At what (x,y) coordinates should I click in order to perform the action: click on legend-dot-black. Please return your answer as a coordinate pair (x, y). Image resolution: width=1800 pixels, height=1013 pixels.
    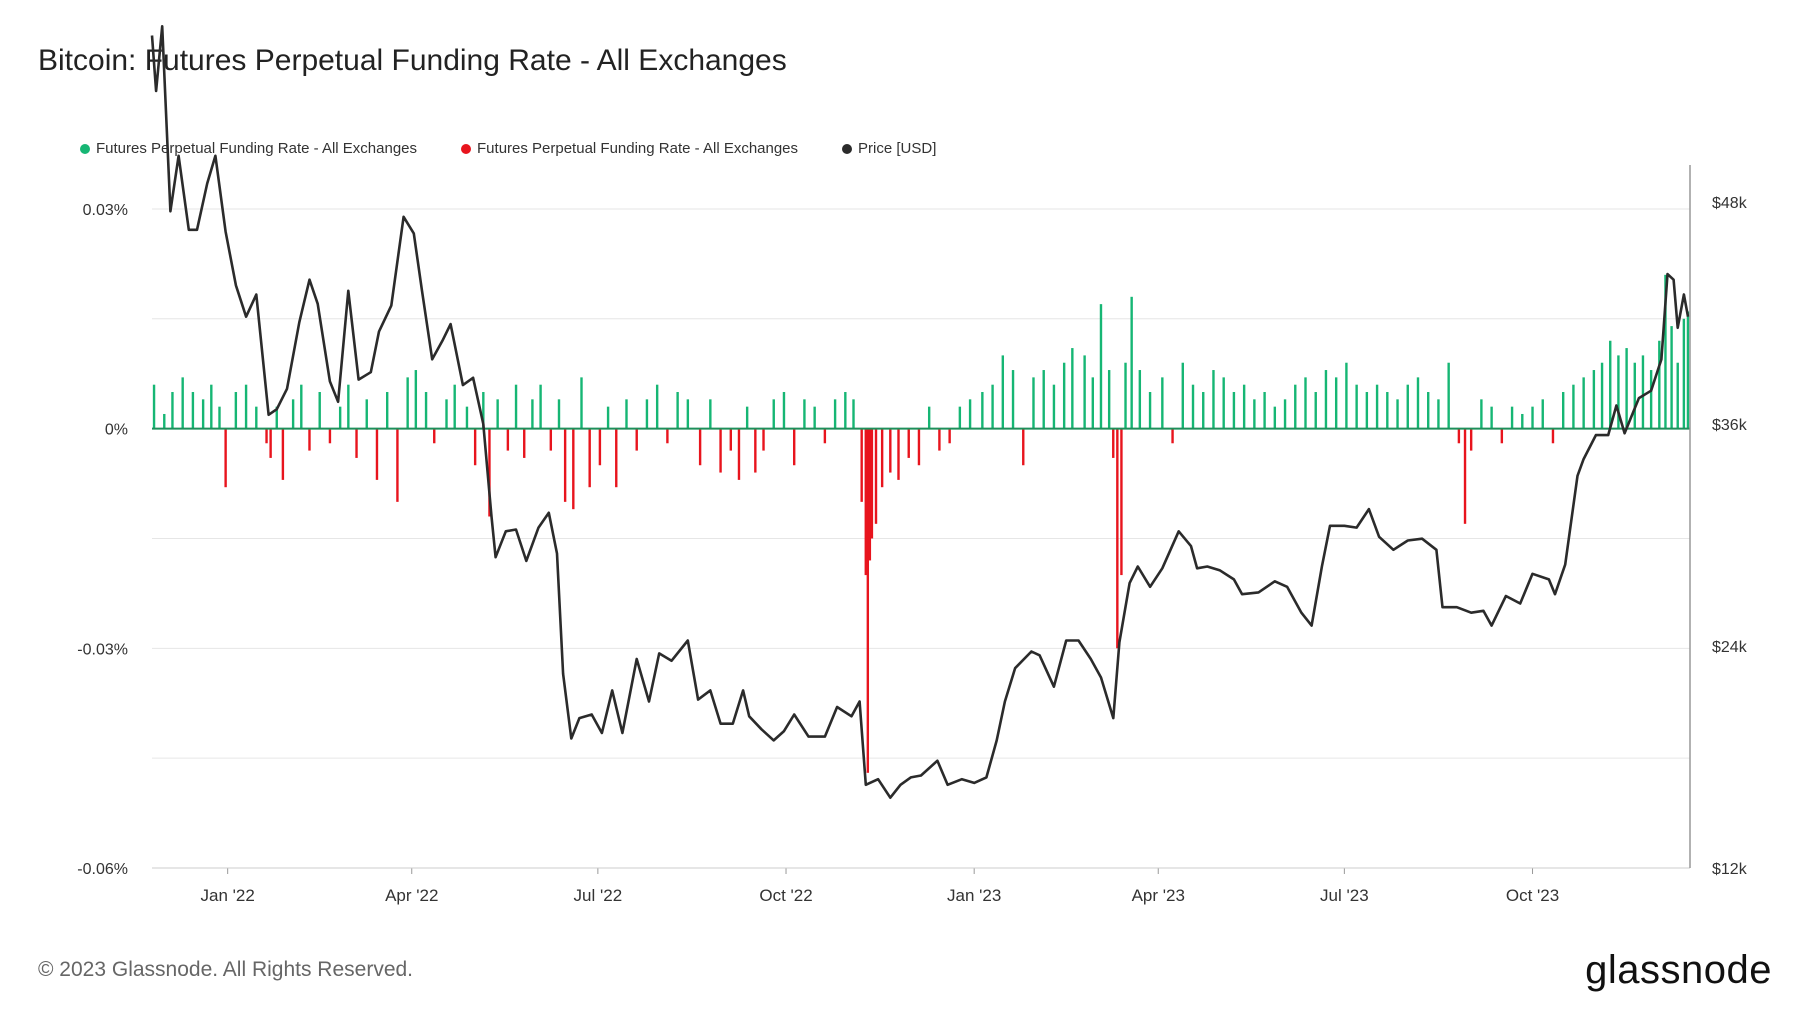
    Looking at the image, I should click on (847, 148).